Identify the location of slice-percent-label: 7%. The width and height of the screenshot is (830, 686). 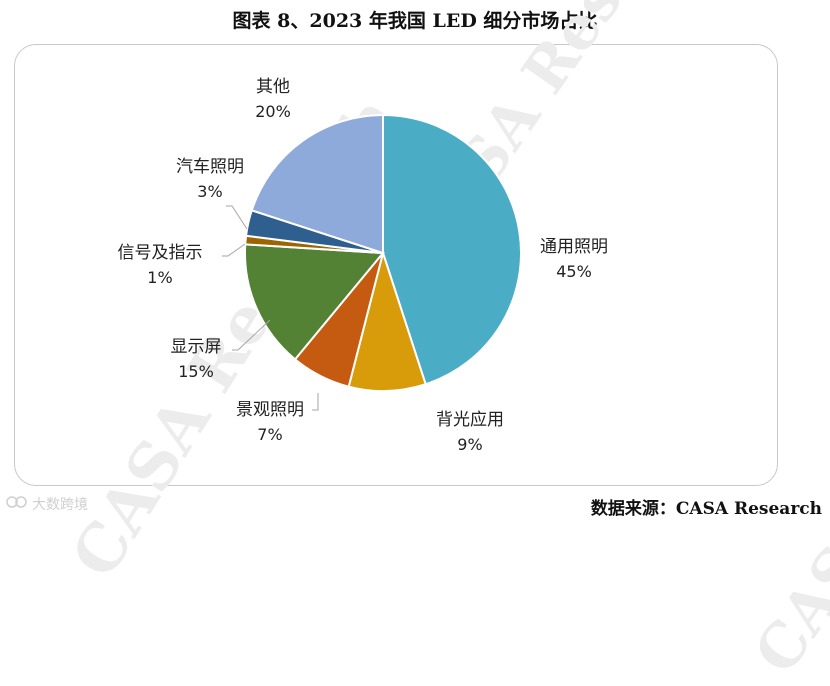
(269, 434).